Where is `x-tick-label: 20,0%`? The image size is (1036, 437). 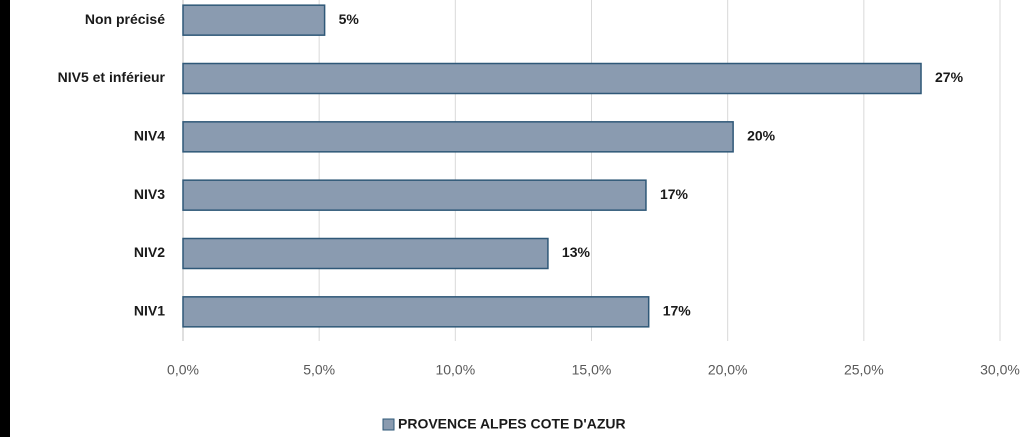
x-tick-label: 20,0% is located at coordinates (728, 370).